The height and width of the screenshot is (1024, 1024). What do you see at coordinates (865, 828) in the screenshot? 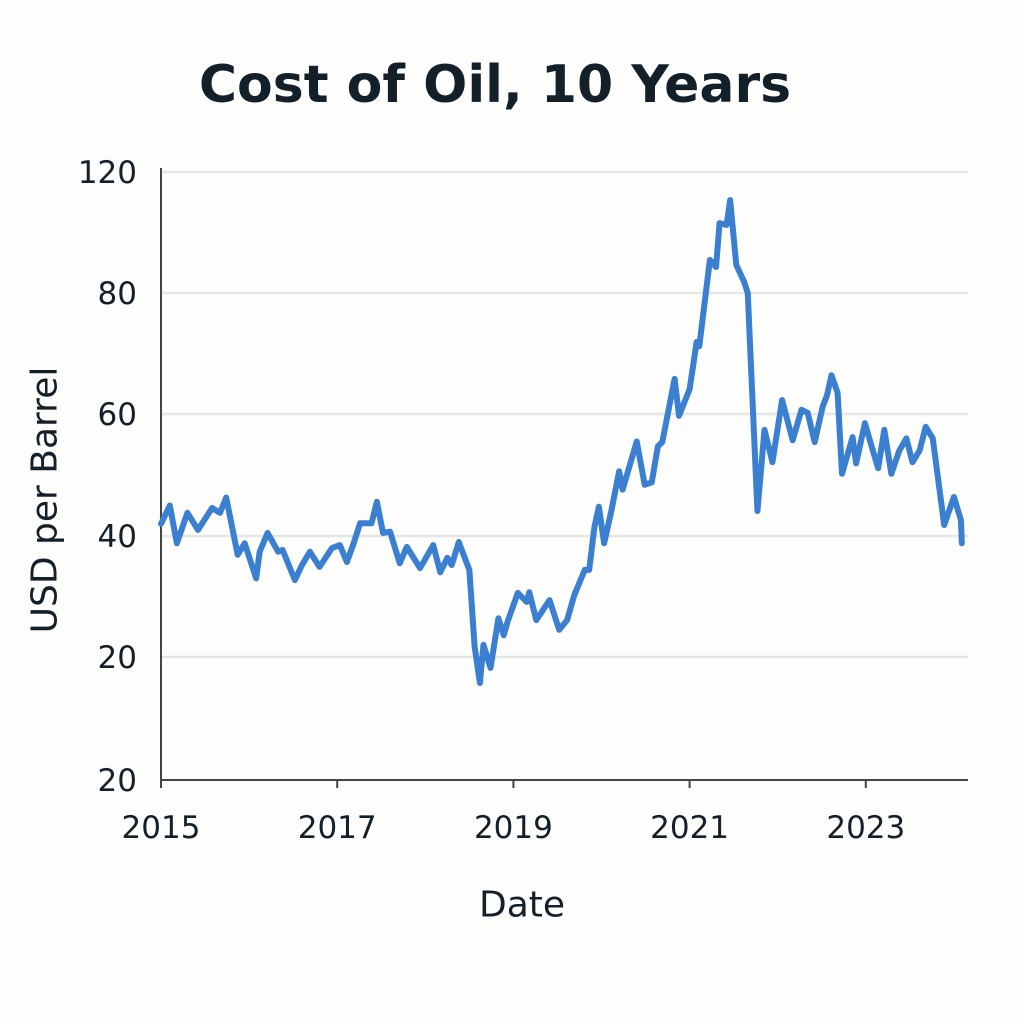
I see `x-tick-label: 2023` at bounding box center [865, 828].